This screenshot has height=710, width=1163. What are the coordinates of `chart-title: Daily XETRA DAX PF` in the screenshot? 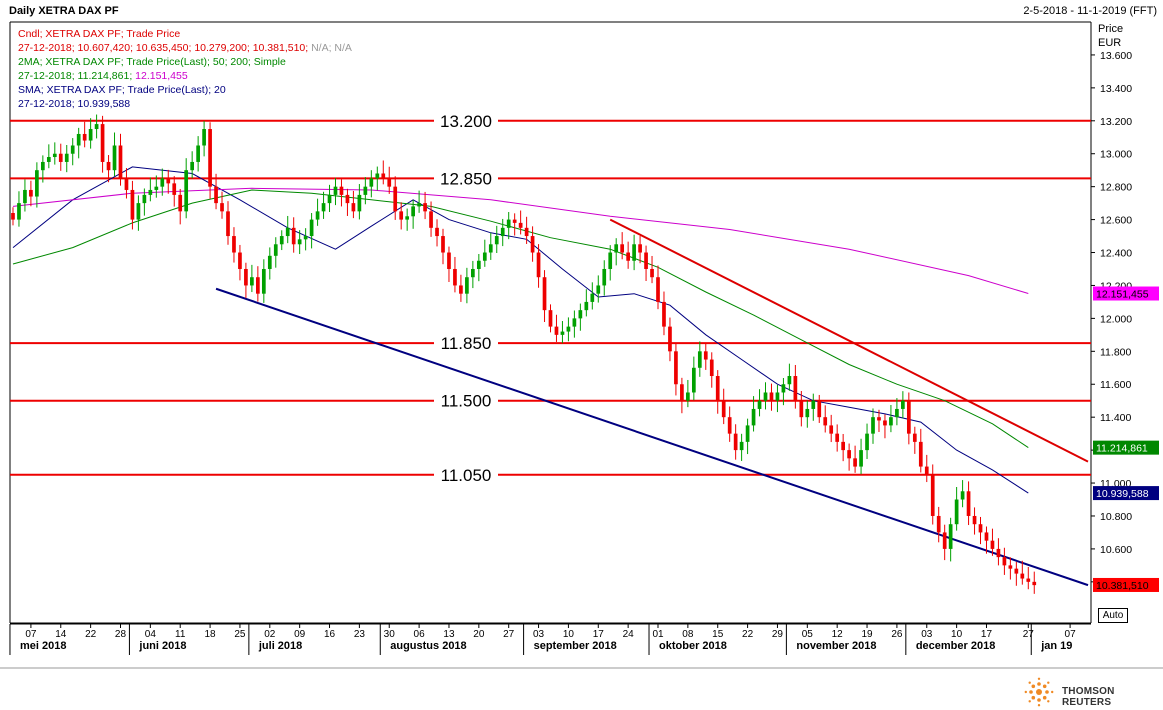 It's located at (64, 11).